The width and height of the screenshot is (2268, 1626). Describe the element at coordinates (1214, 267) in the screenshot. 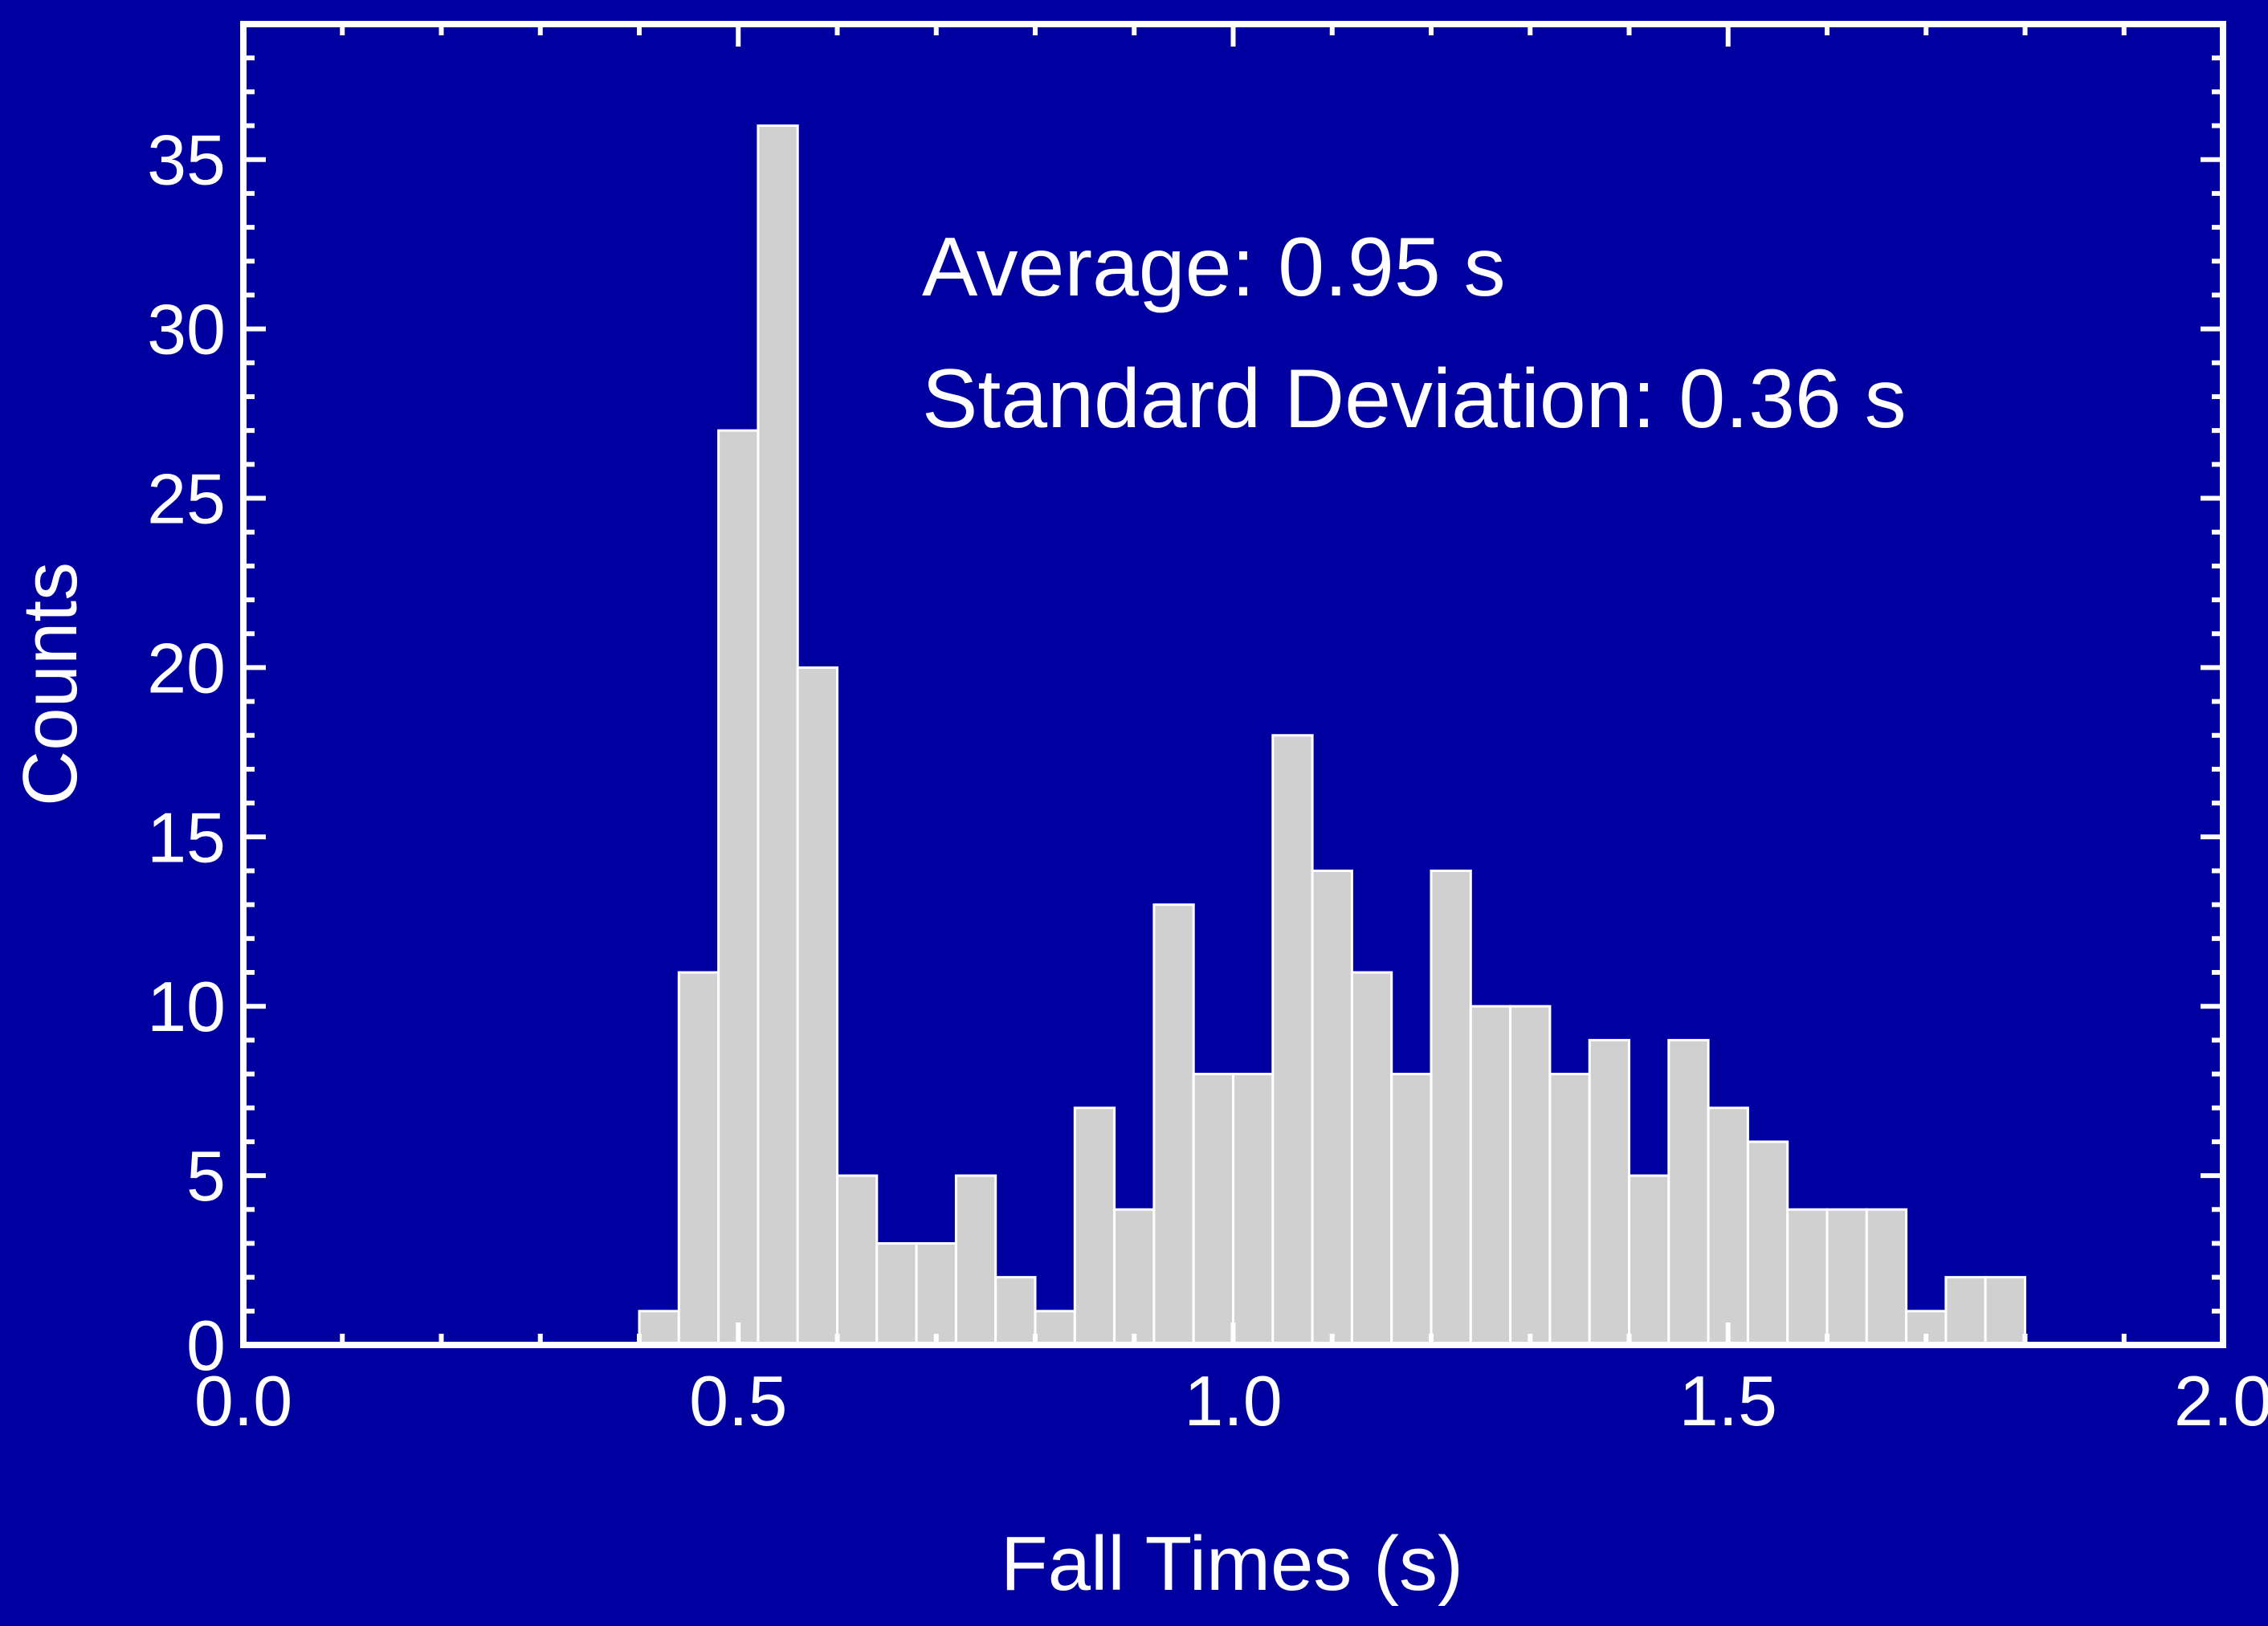

I see `average-annotation: Average: 0.95 s` at that location.